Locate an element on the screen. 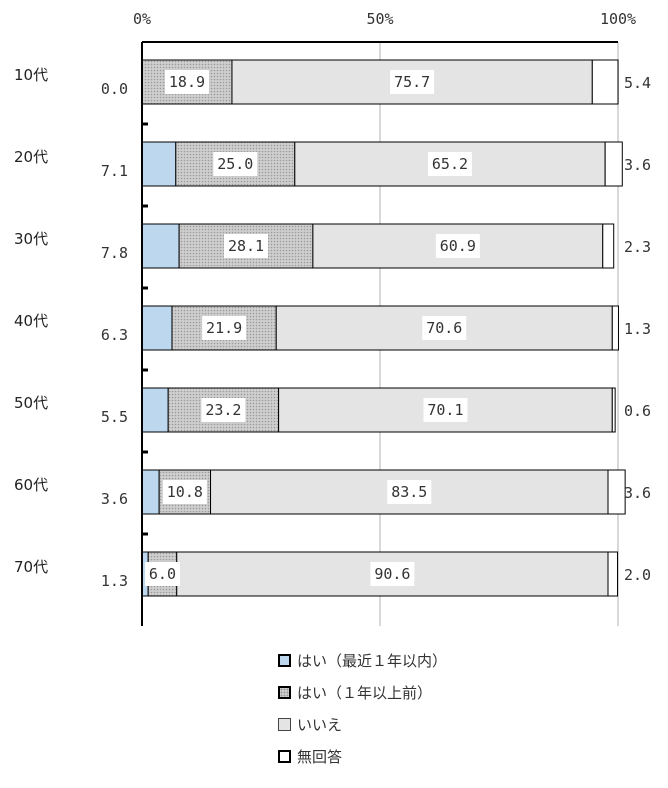  legend-label: はい（最近１年以内） is located at coordinates (372, 660).